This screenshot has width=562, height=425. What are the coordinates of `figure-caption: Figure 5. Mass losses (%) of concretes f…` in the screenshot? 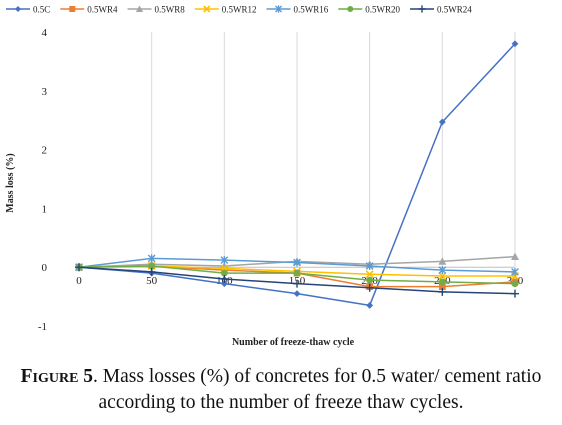 It's located at (281, 390).